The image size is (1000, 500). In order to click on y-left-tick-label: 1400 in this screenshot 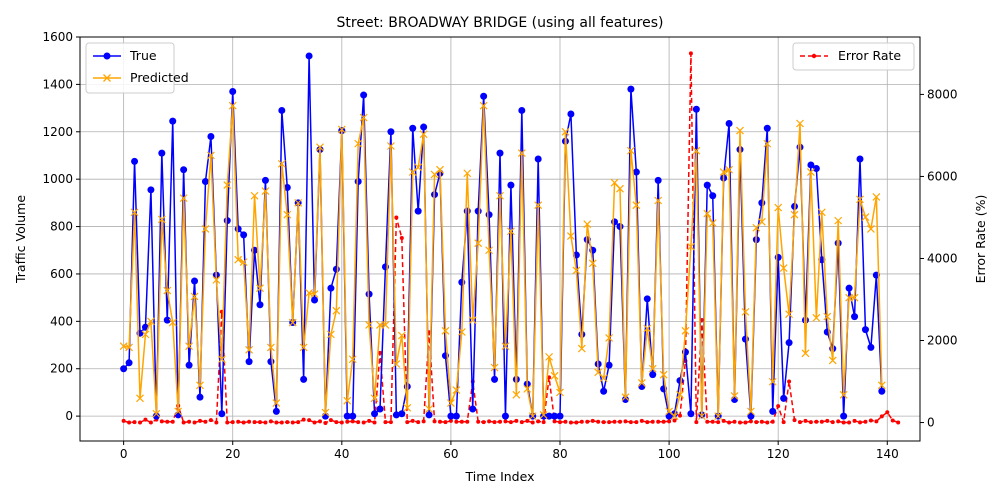, I will do `click(57, 84)`.